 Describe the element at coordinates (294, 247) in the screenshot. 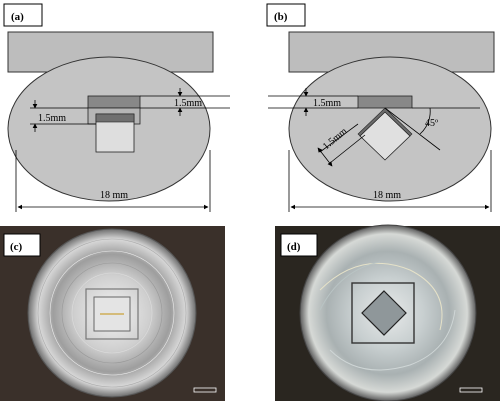

I see `panel-label-d: (d)` at that location.